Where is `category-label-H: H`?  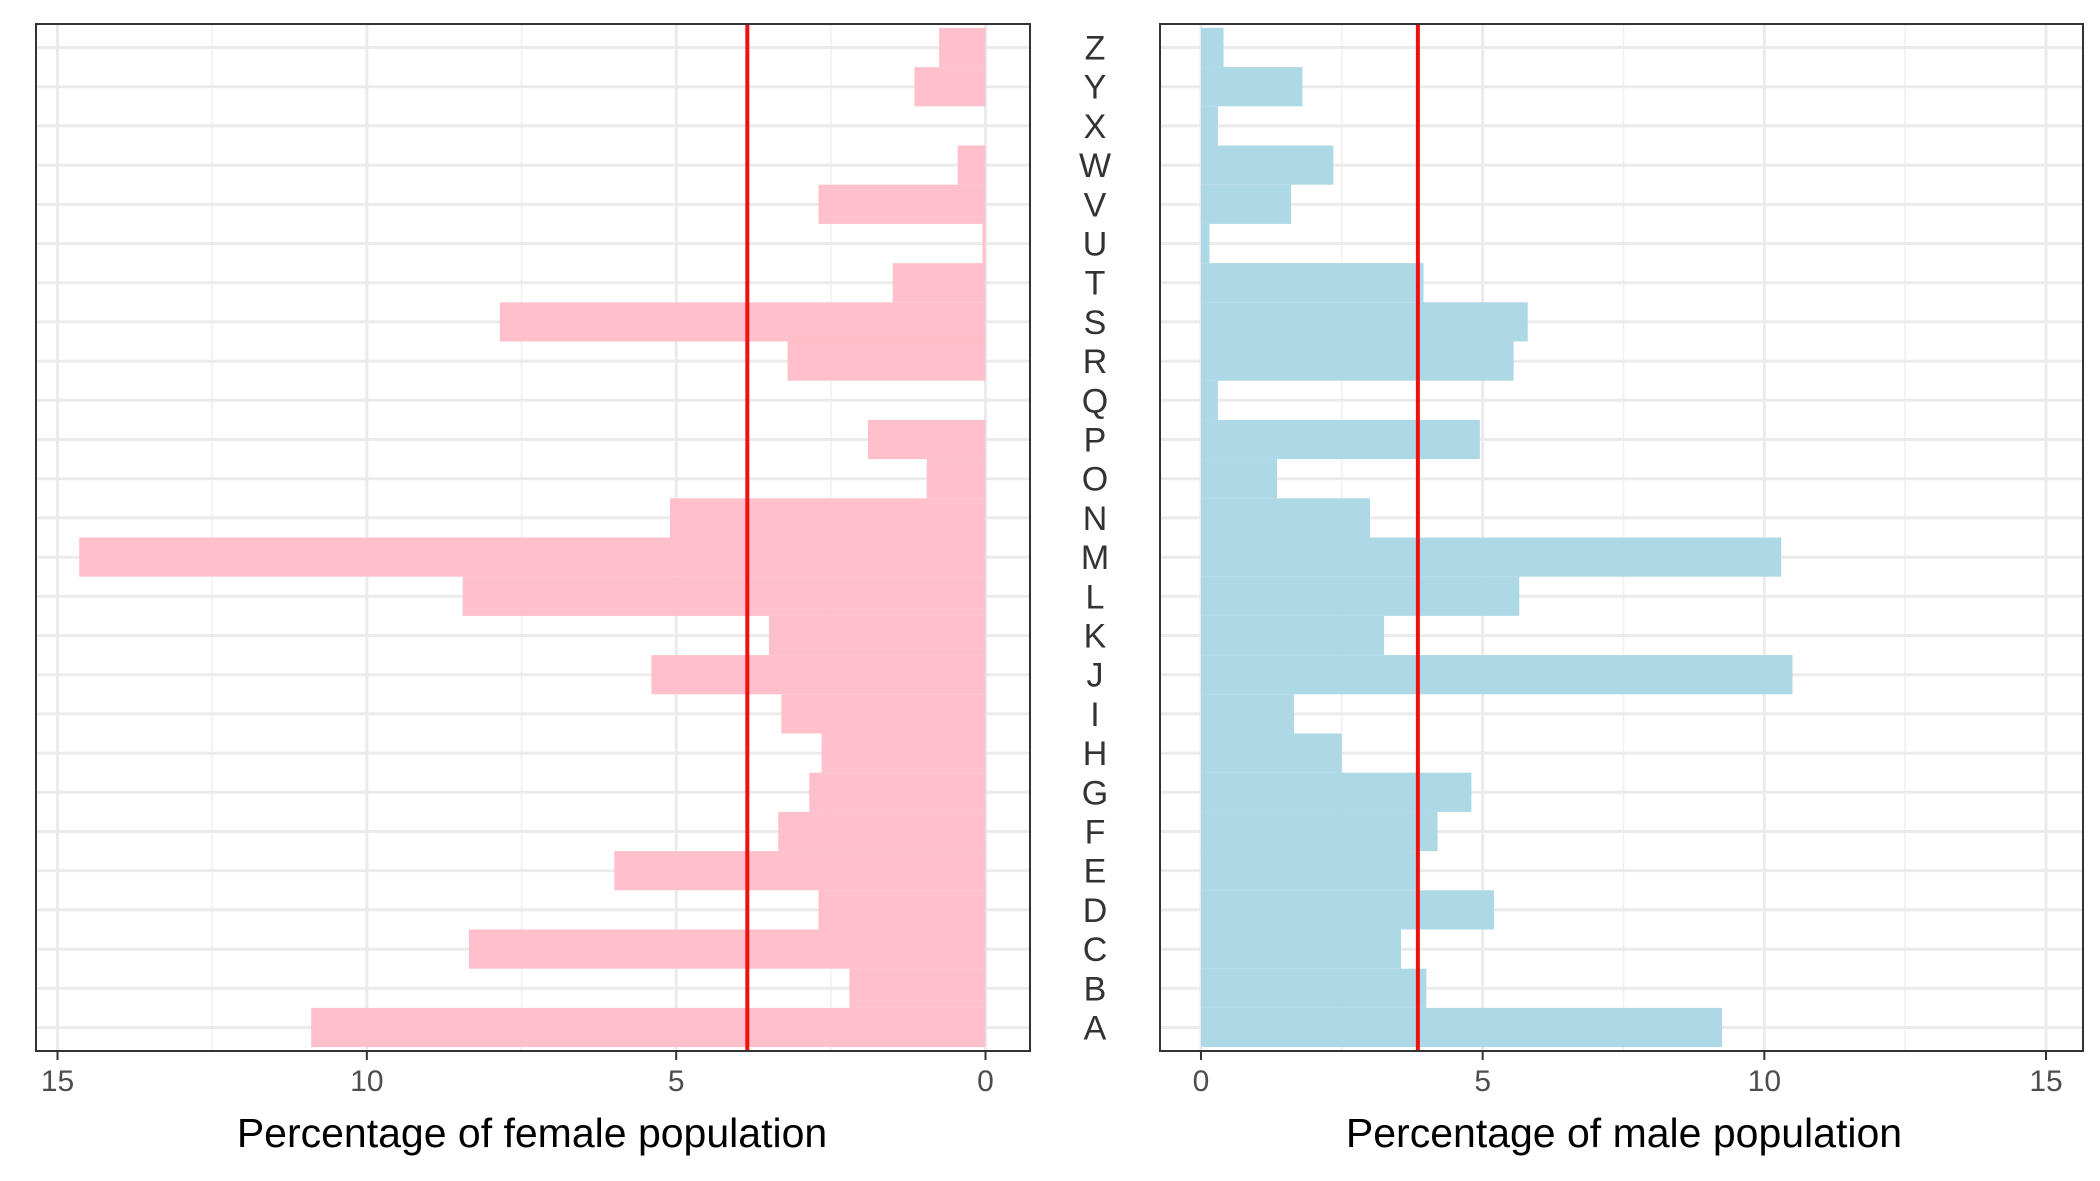 category-label-H: H is located at coordinates (1095, 754).